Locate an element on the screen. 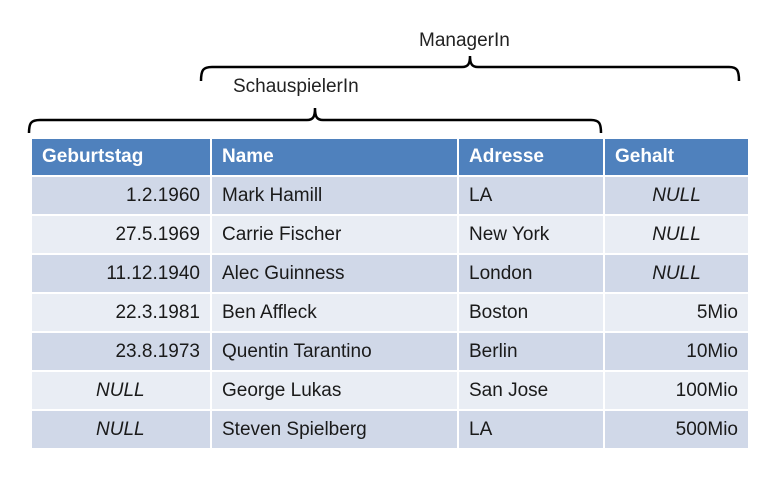  cell-name: George Lukas is located at coordinates (334, 390).